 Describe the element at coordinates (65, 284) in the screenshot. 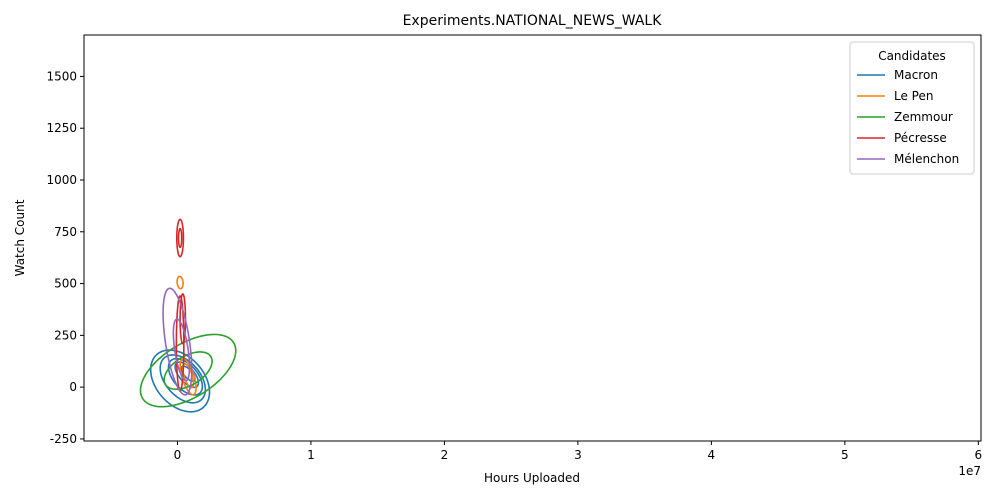

I see `y-tick-label: 500` at that location.